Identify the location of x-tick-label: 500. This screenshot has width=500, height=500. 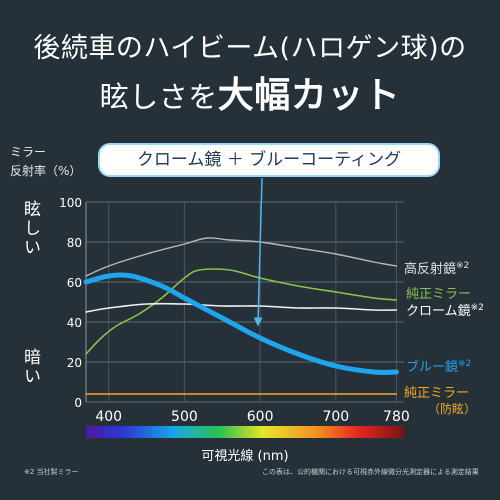
(184, 417).